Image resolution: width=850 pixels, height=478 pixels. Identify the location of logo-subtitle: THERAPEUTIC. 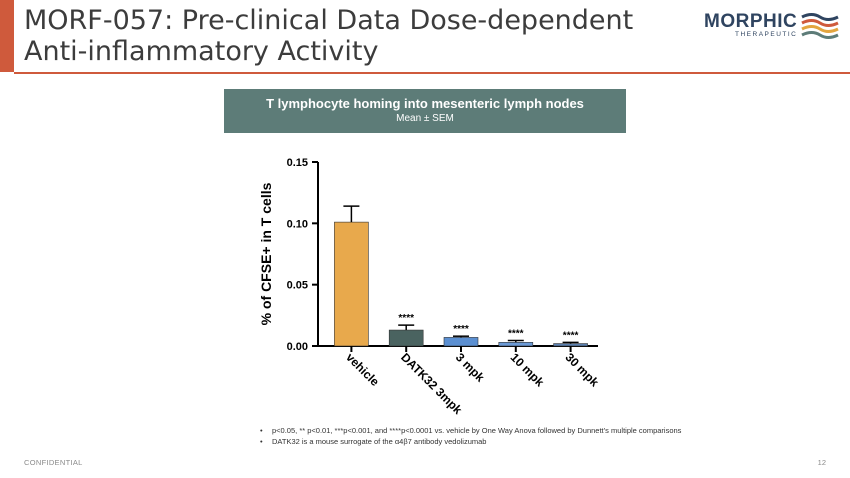
(766, 34).